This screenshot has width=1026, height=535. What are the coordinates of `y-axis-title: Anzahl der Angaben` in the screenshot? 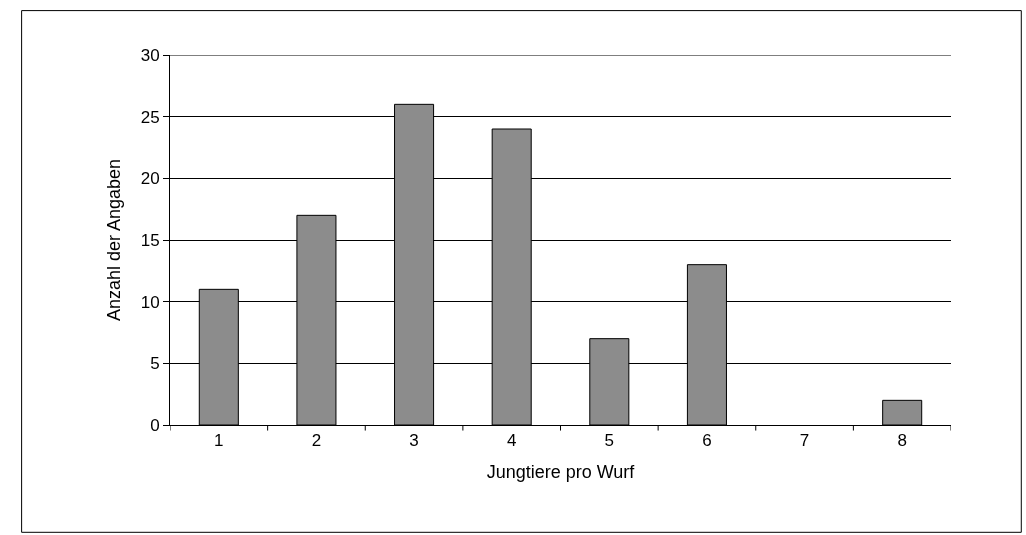 It's located at (113, 240).